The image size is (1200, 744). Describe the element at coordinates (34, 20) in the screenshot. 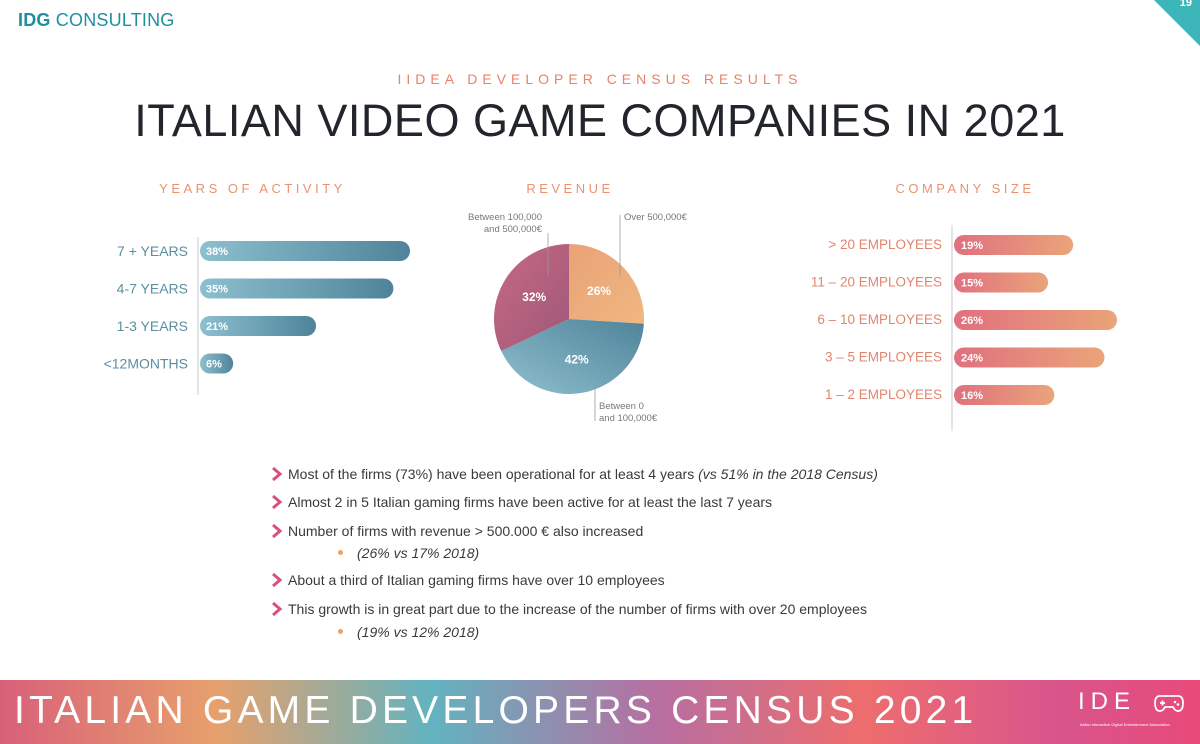

I see `brand-bold: IDG` at that location.